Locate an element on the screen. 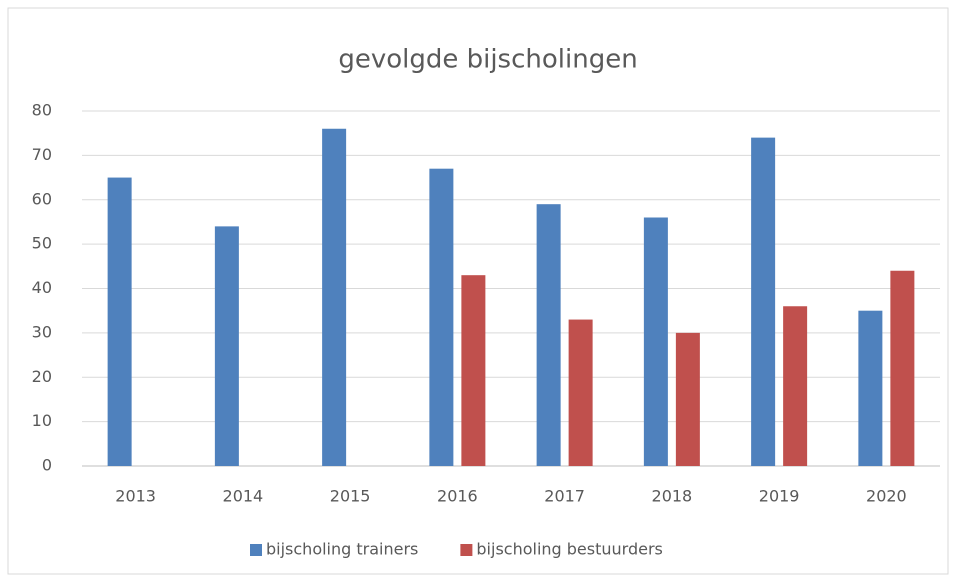  x-tick-label: 2020 is located at coordinates (886, 496).